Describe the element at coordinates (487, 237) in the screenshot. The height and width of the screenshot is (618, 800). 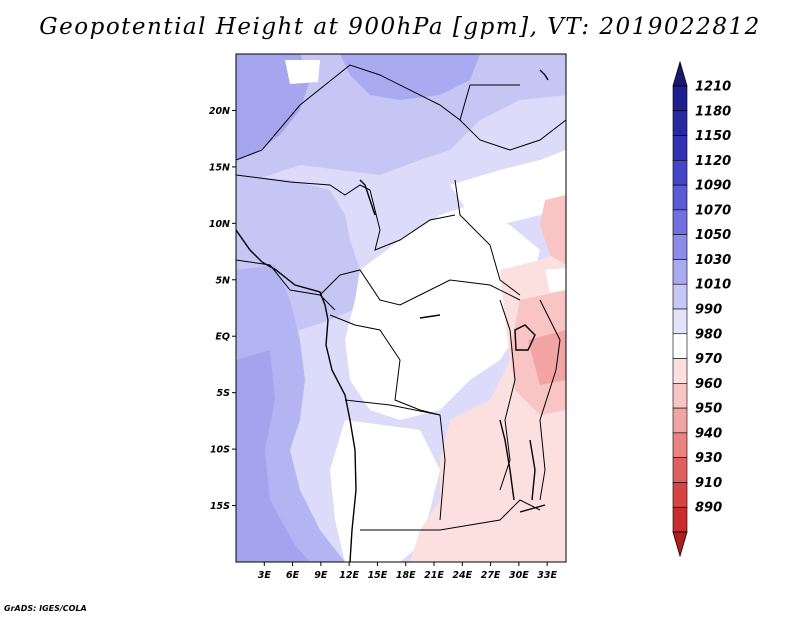
I see `border-sudan` at that location.